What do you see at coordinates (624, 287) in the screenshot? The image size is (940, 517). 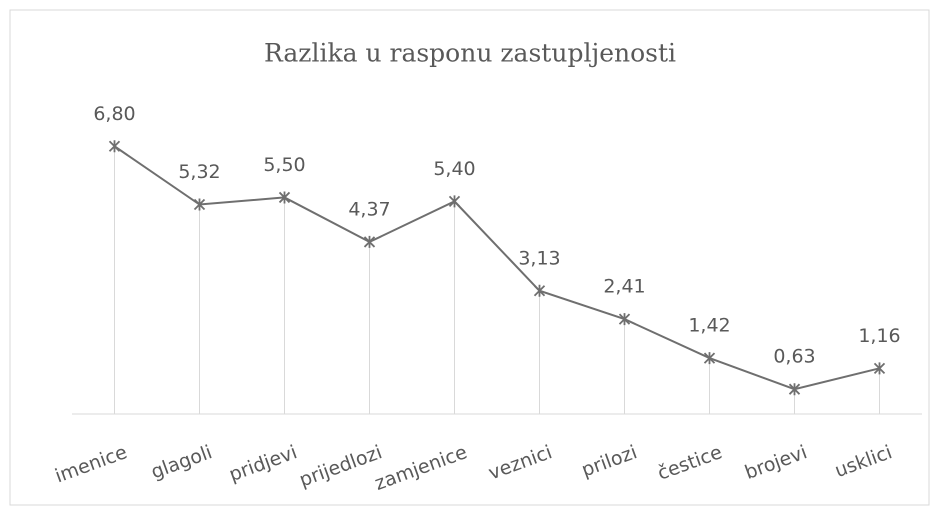 I see `value-label: 2,41` at bounding box center [624, 287].